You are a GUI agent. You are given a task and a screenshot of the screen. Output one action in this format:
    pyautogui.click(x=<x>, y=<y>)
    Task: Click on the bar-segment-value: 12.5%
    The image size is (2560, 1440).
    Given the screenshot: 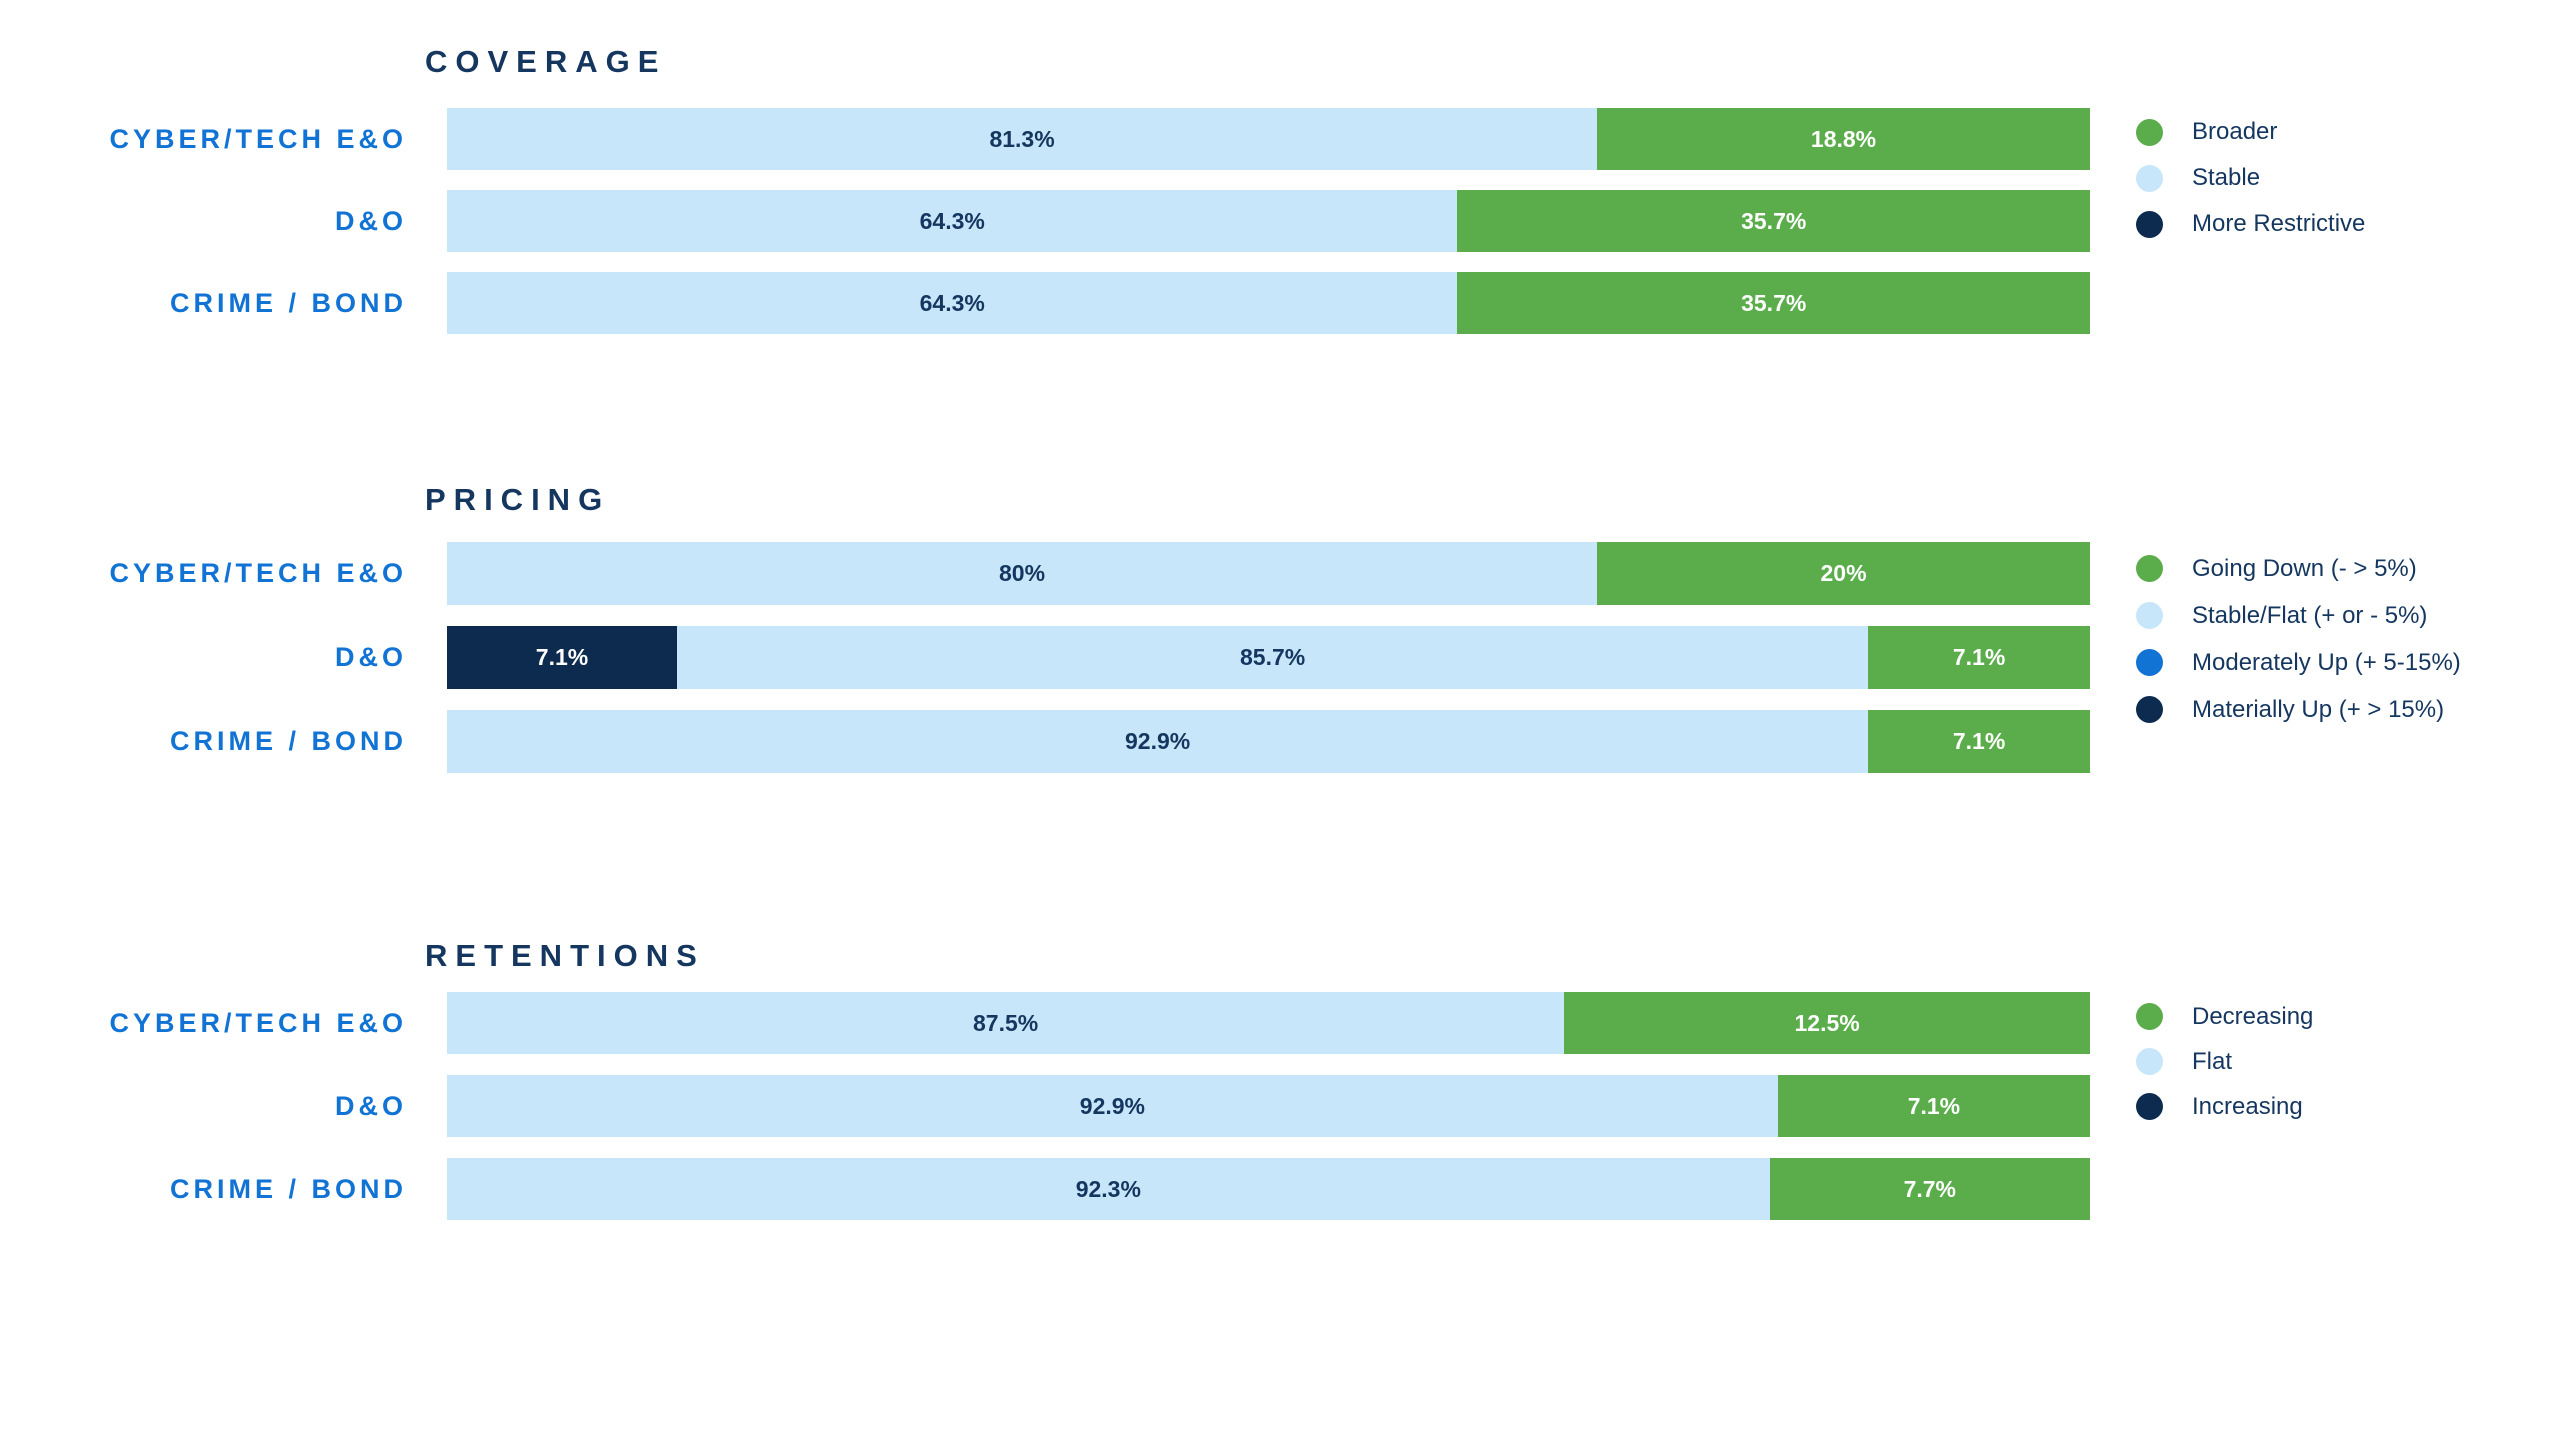 What is the action you would take?
    pyautogui.click(x=1827, y=1022)
    